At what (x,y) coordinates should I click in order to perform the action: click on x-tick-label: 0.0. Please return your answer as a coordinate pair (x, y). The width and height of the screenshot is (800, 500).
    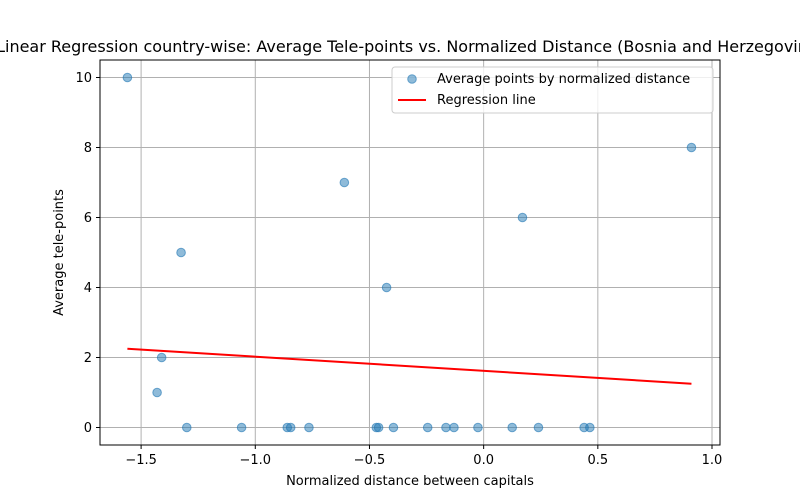
    Looking at the image, I should click on (483, 460).